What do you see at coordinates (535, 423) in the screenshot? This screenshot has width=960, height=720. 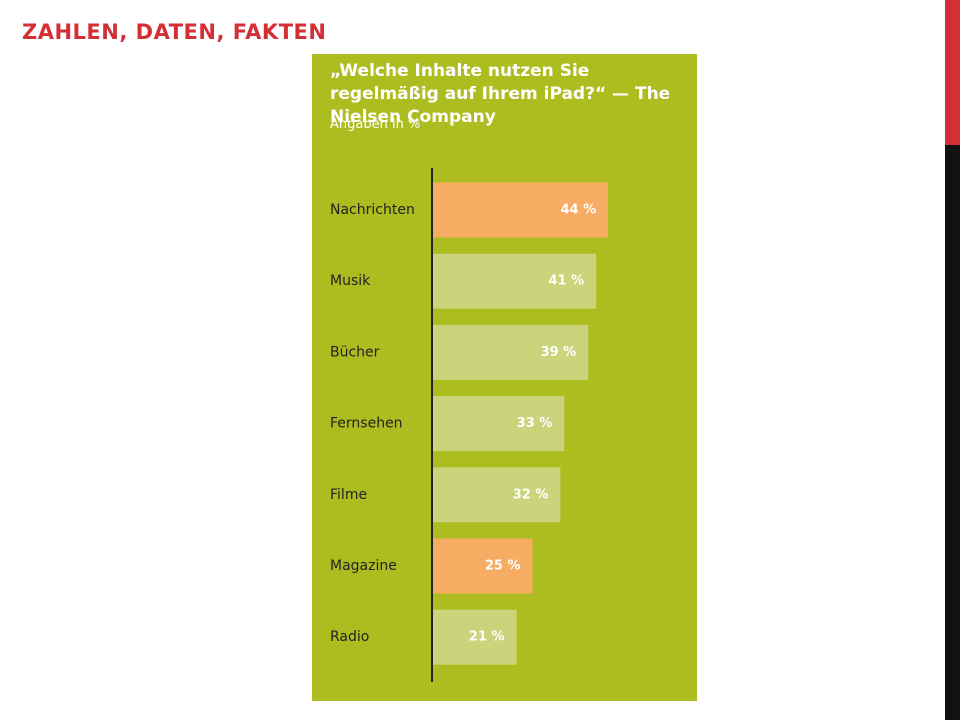 I see `value-label: 33 %` at bounding box center [535, 423].